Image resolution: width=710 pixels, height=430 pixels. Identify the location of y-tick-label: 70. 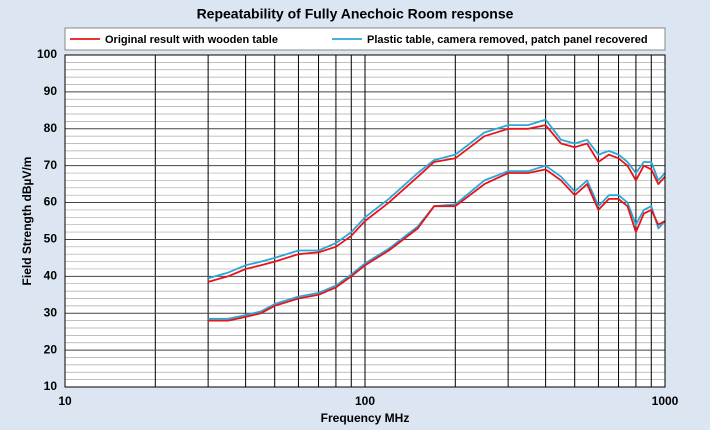
(51, 165).